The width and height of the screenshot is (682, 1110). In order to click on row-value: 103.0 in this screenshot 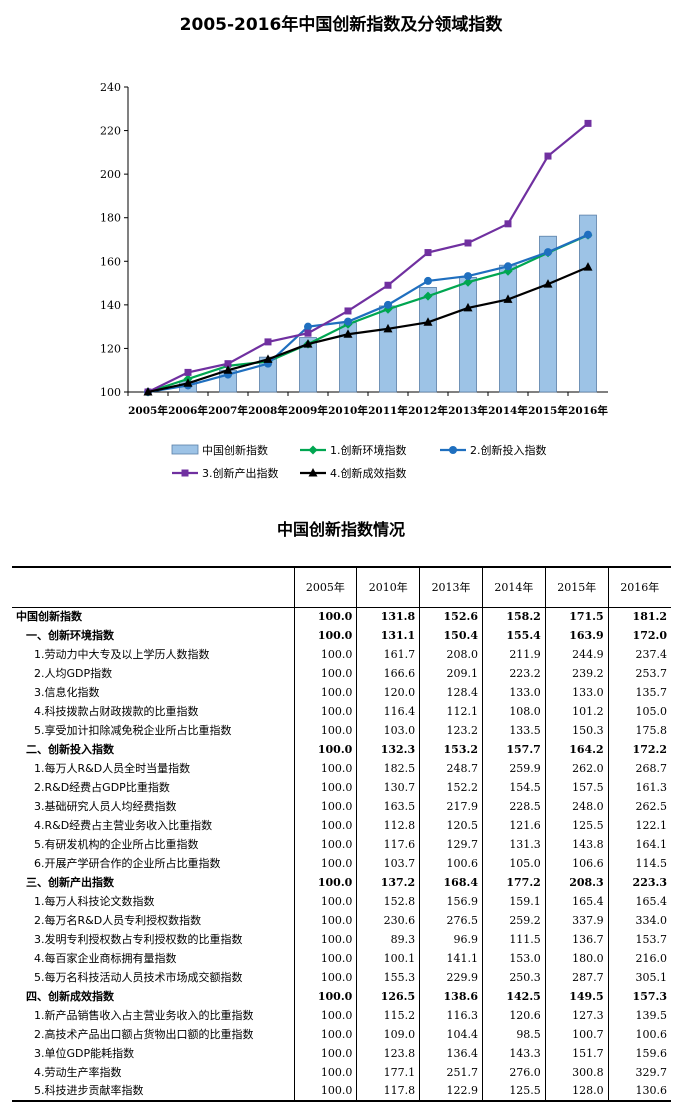, I will do `click(388, 730)`.